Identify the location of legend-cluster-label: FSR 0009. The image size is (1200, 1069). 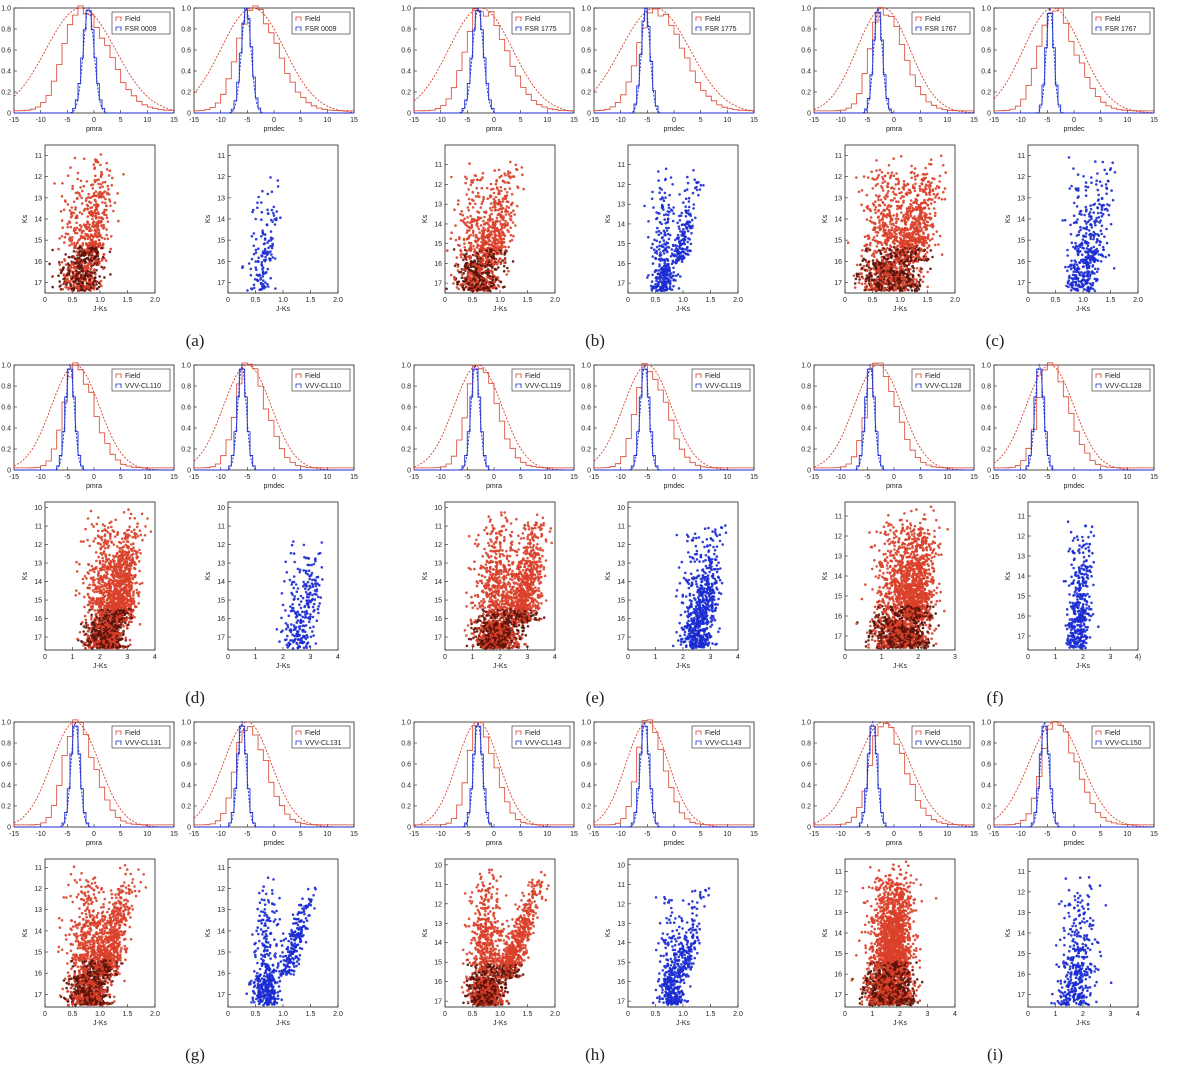
(141, 29).